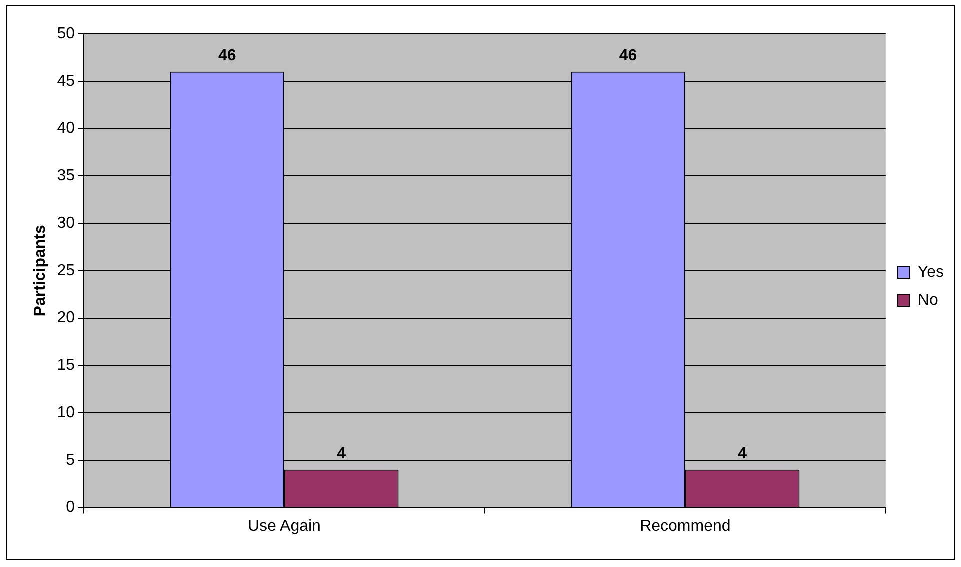  Describe the element at coordinates (66, 223) in the screenshot. I see `y-tick-label: 30` at that location.